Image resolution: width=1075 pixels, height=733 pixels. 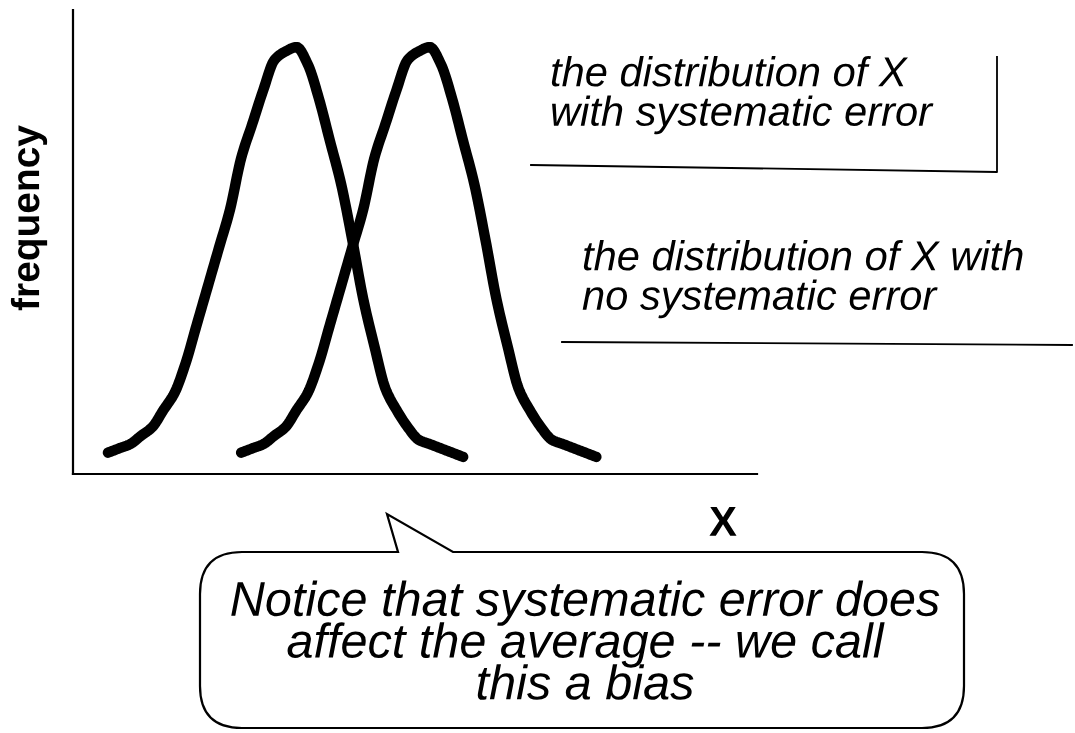 I want to click on text: Notice that systematic error does affect the average -- we call this a bias, so click(x=585, y=640).